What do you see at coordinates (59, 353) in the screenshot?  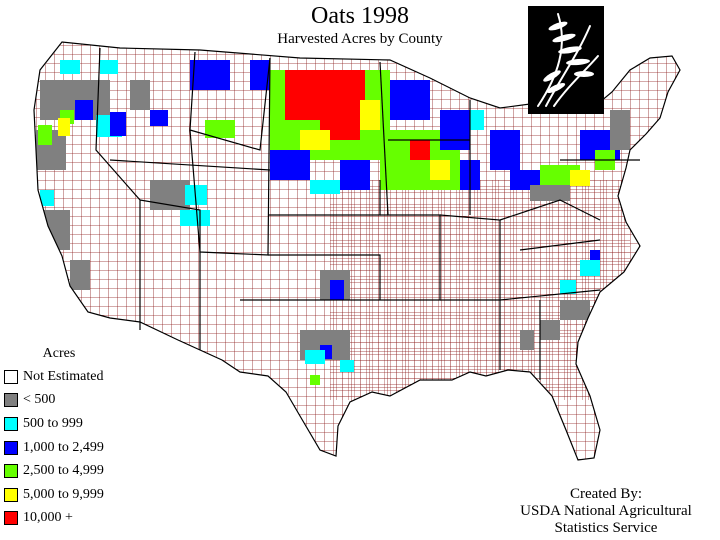 I see `legend-title: Acres` at bounding box center [59, 353].